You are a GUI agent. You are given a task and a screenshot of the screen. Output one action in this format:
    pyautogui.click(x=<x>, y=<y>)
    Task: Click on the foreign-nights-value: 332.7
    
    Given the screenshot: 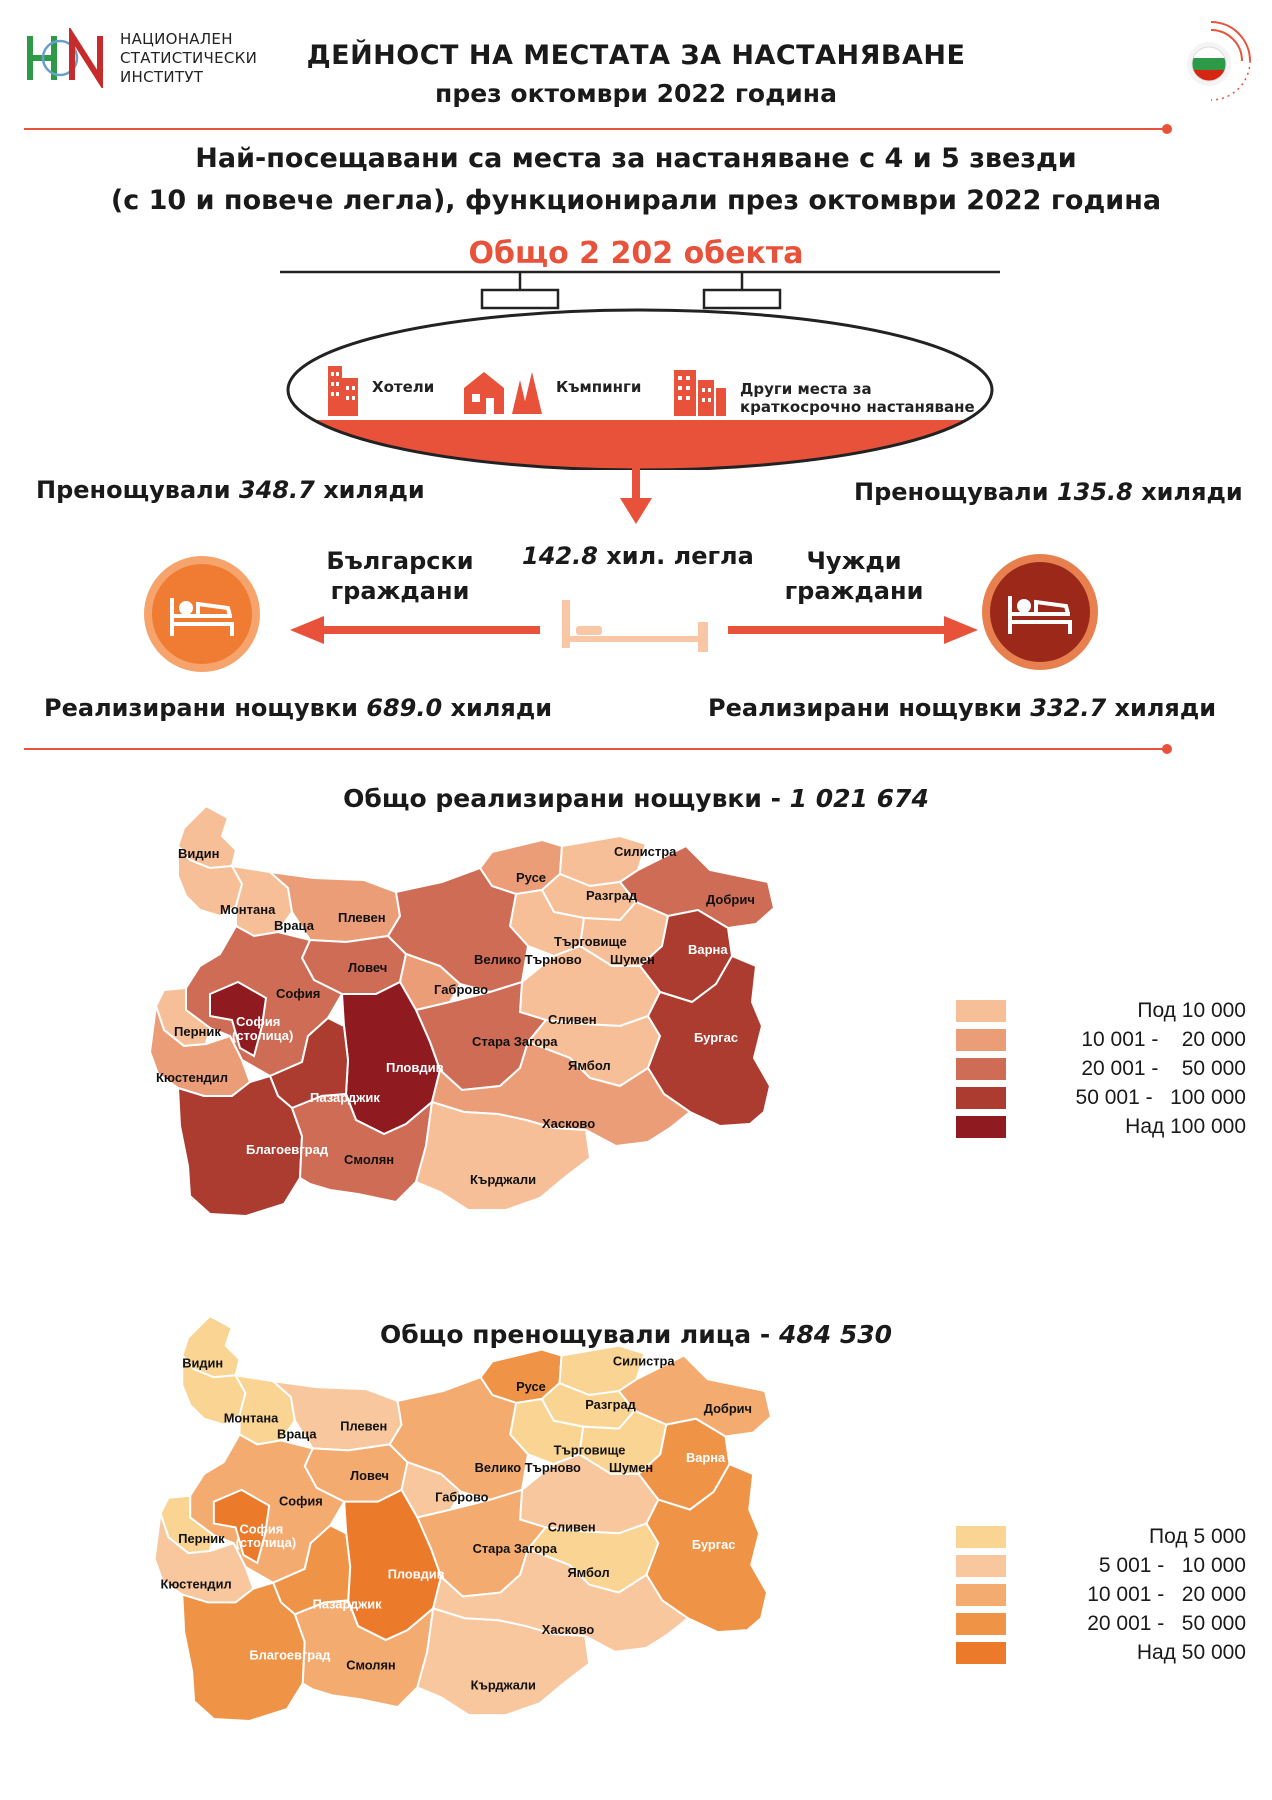 What is the action you would take?
    pyautogui.click(x=1068, y=708)
    